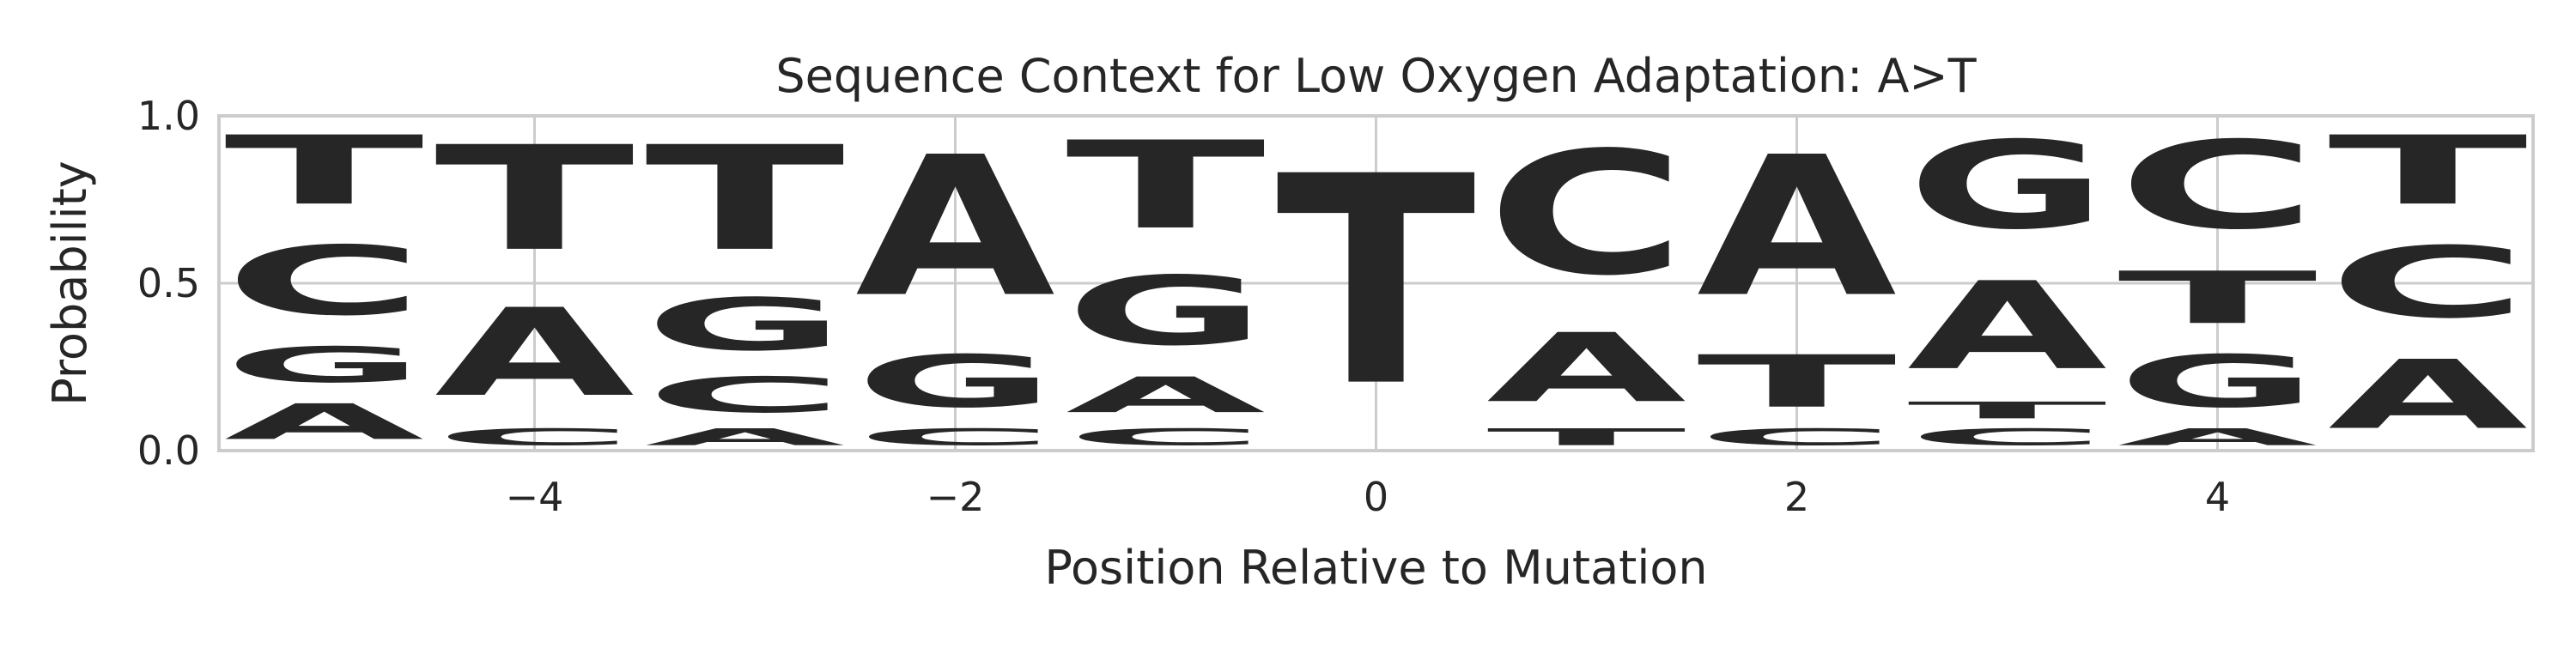  What do you see at coordinates (2217, 497) in the screenshot?
I see `x-tick-label: 4` at bounding box center [2217, 497].